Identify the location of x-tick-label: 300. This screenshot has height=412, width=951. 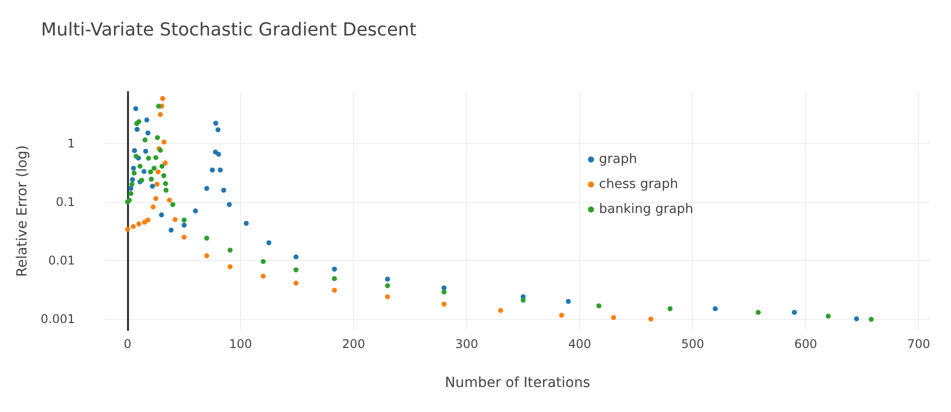
(466, 344).